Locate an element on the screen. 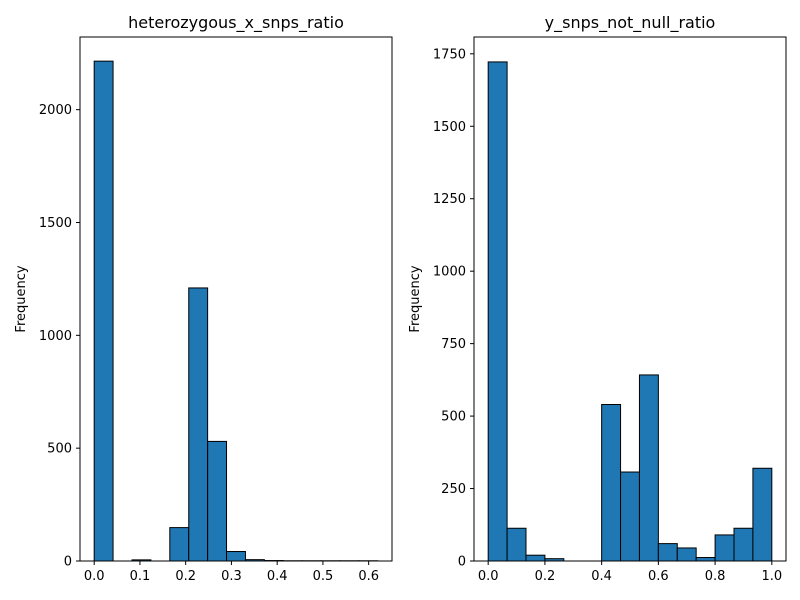 This screenshot has height=600, width=800. y-tick-label: 250 is located at coordinates (453, 489).